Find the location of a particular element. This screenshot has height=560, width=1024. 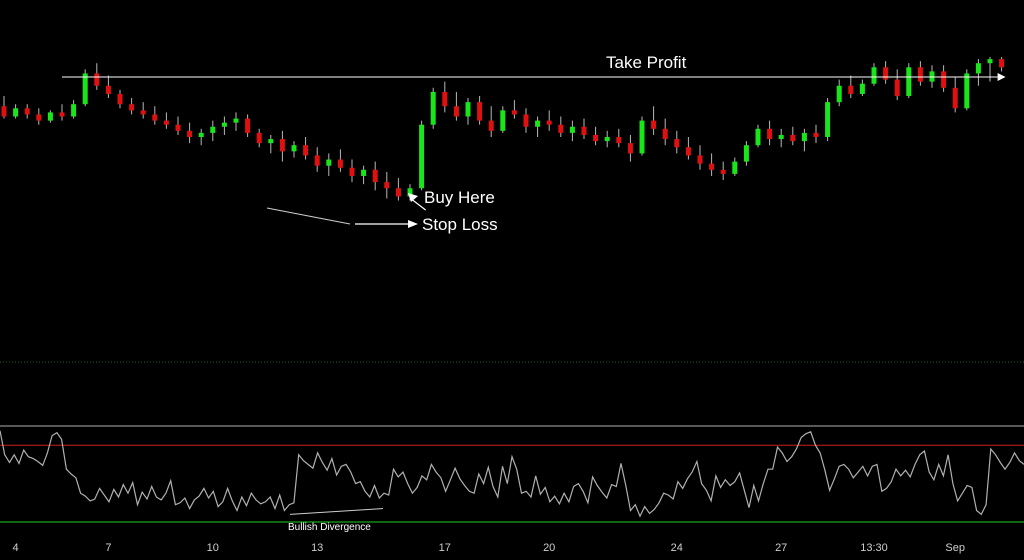

x-tick-label: Sep is located at coordinates (955, 548).